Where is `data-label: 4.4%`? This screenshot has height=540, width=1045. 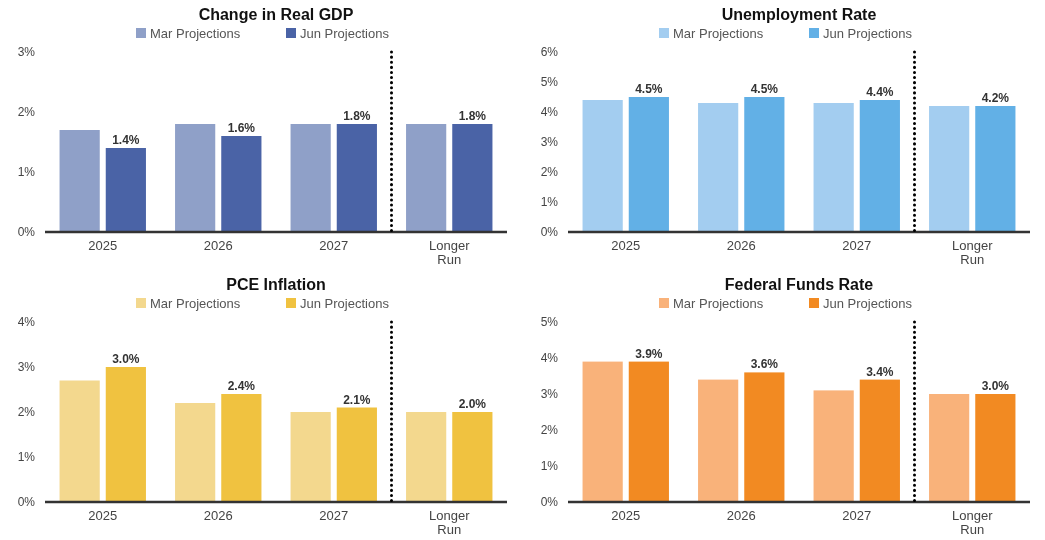
data-label: 4.4% is located at coordinates (880, 92).